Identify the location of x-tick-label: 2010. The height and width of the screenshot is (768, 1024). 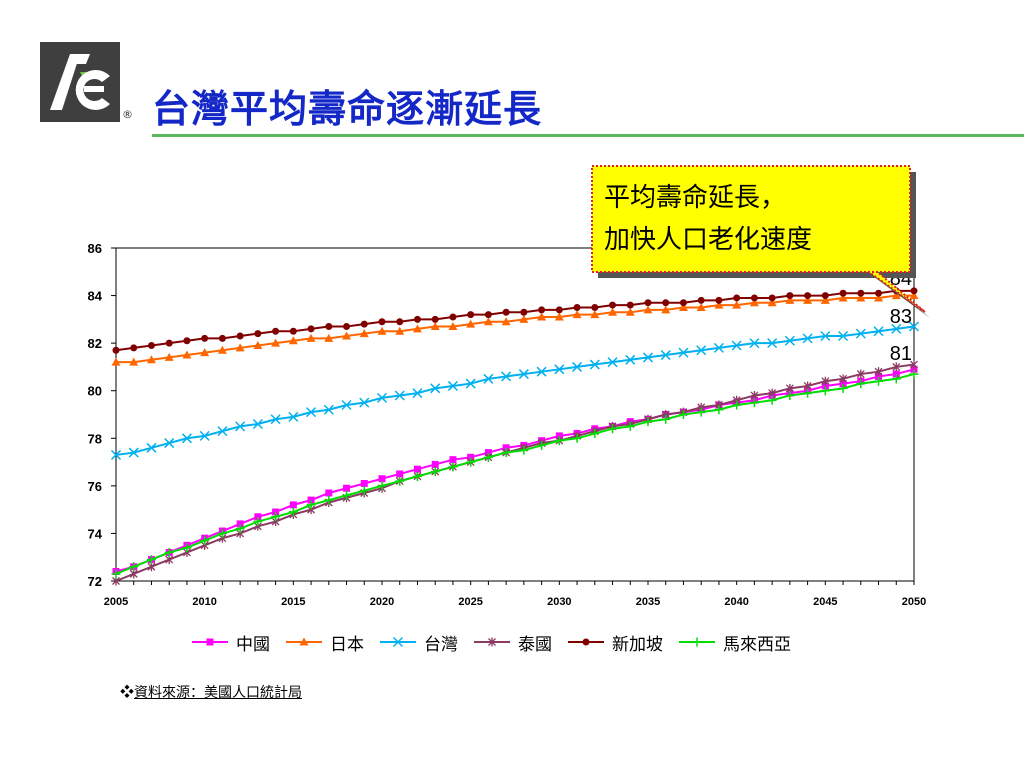
(204, 602).